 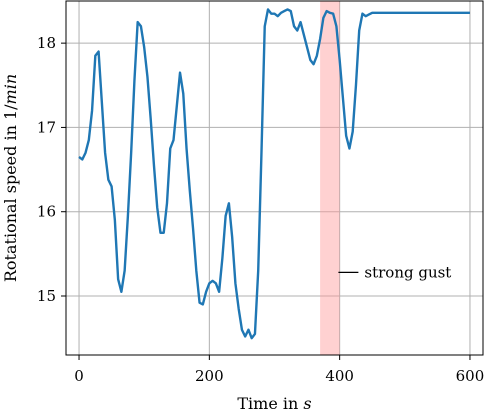 I want to click on x-tick-label: 400, so click(x=339, y=376).